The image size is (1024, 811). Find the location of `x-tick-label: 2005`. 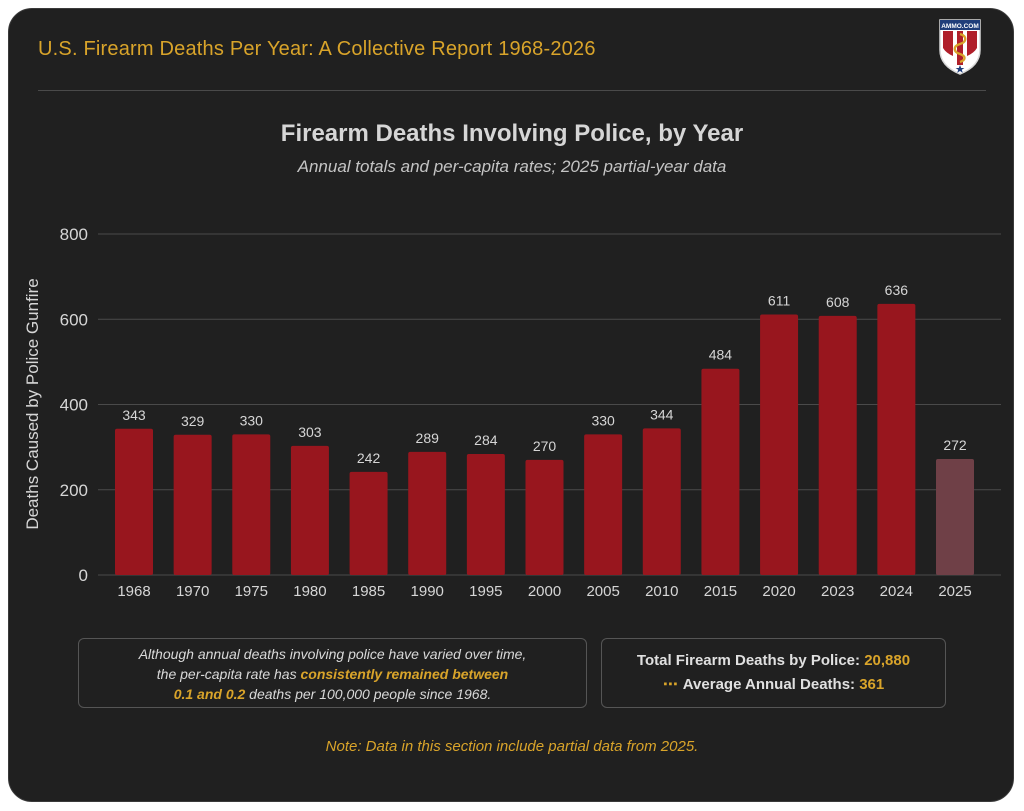

x-tick-label: 2005 is located at coordinates (602, 591).